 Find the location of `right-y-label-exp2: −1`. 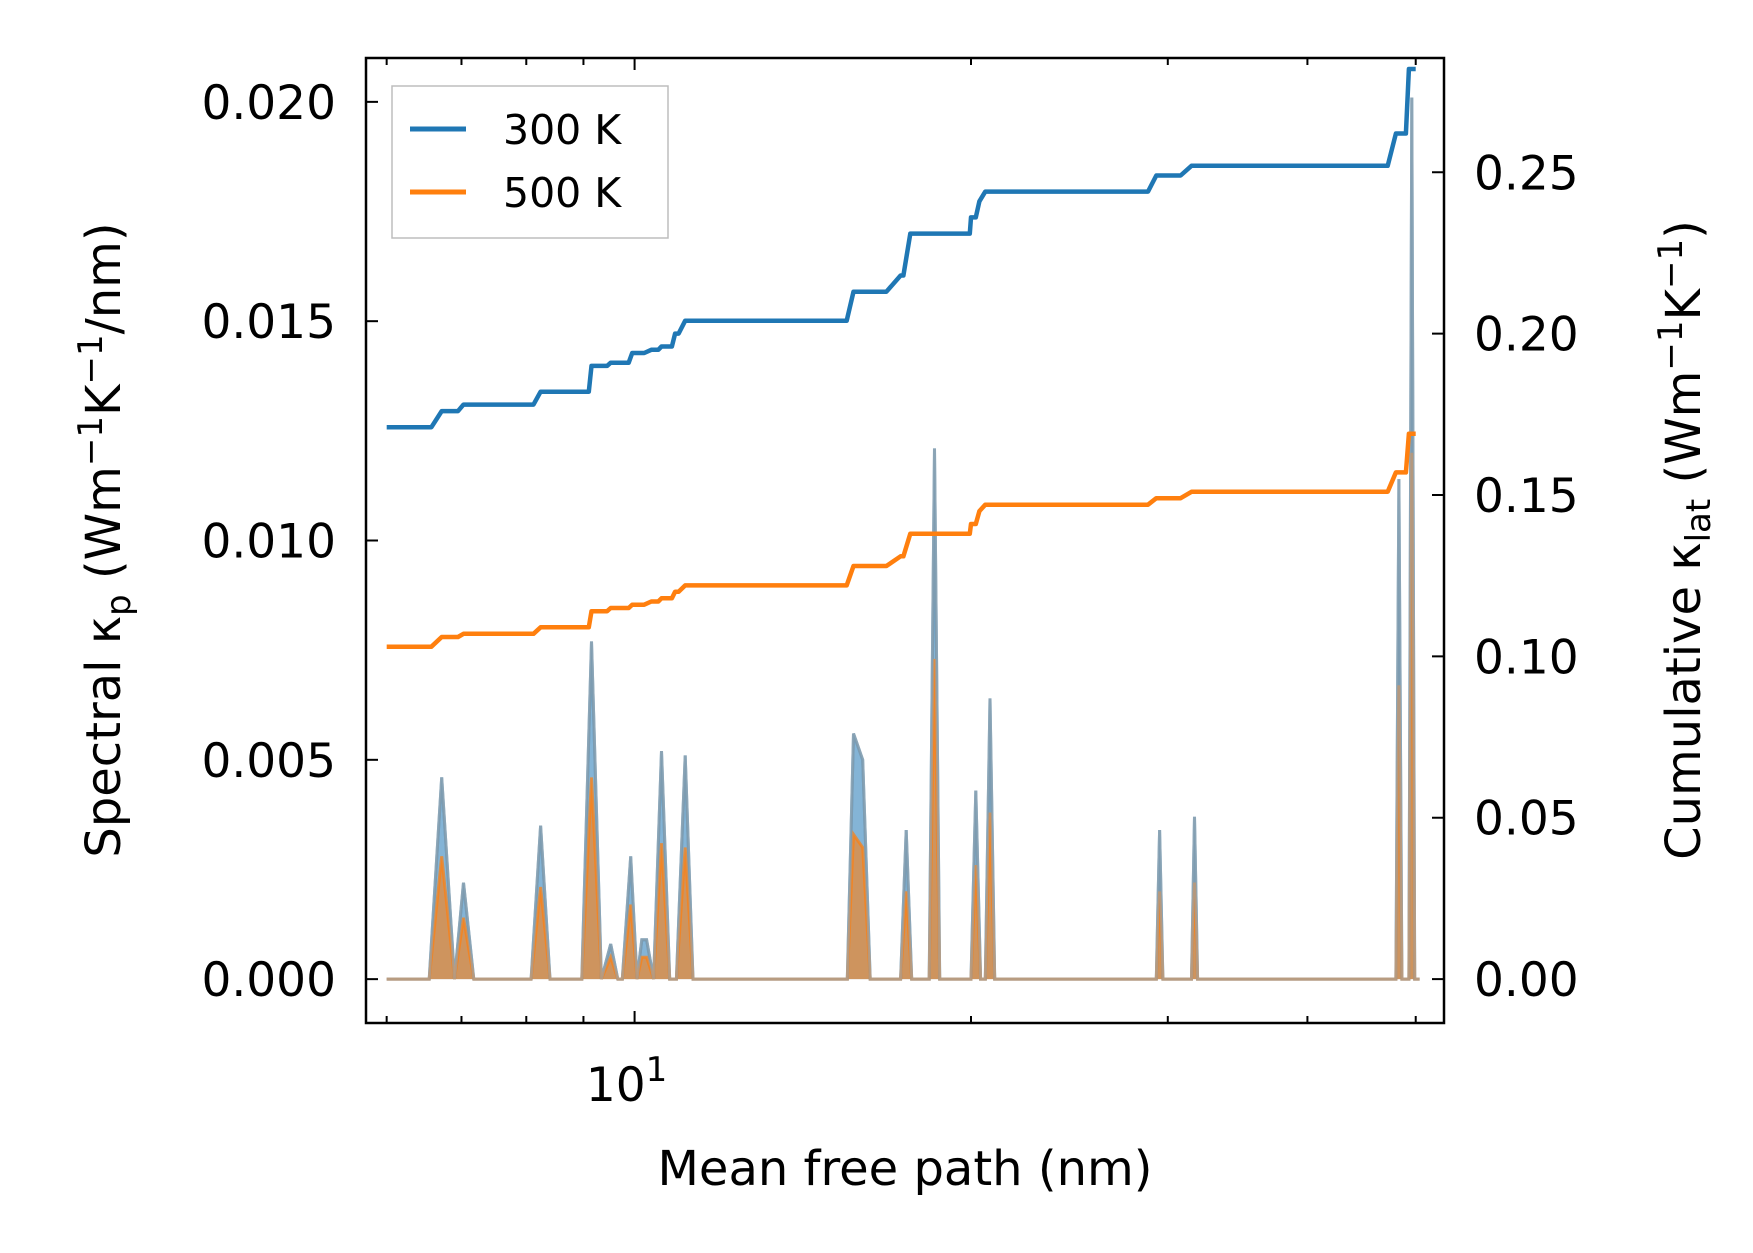

right-y-label-exp2: −1 is located at coordinates (1671, 264).